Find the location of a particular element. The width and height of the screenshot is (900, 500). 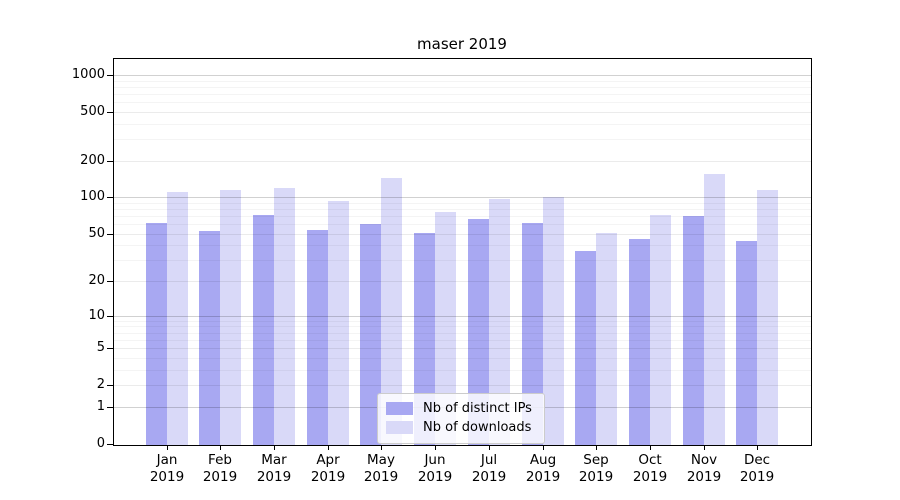

x-tick-label-nov: Nov 2019 is located at coordinates (704, 468).